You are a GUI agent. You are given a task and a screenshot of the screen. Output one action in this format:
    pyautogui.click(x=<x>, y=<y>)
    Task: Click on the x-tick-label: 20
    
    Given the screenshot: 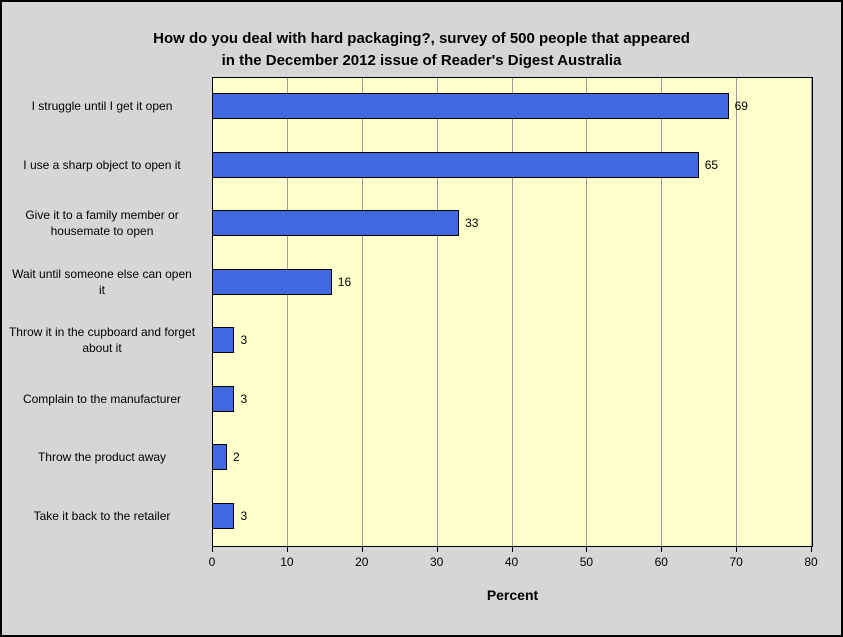 What is the action you would take?
    pyautogui.click(x=362, y=562)
    